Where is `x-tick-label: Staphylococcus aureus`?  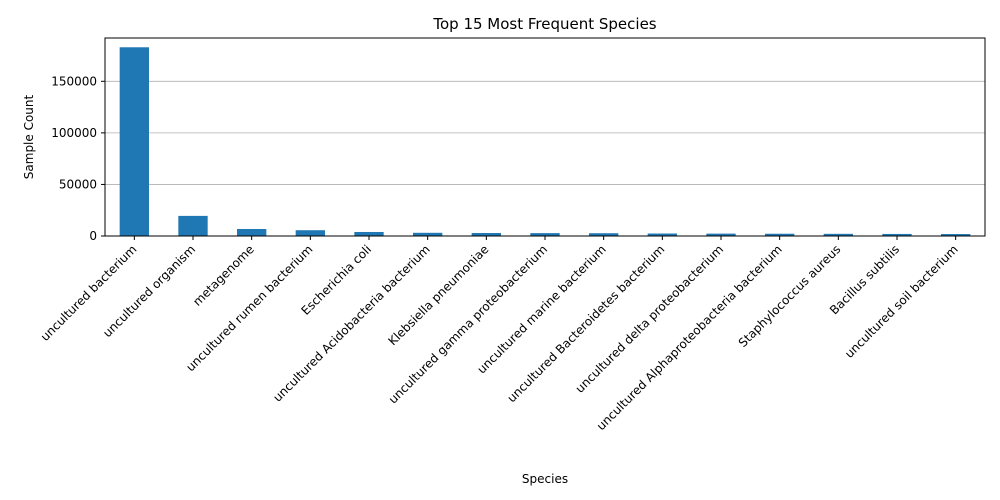
x-tick-label: Staphylococcus aureus is located at coordinates (790, 296).